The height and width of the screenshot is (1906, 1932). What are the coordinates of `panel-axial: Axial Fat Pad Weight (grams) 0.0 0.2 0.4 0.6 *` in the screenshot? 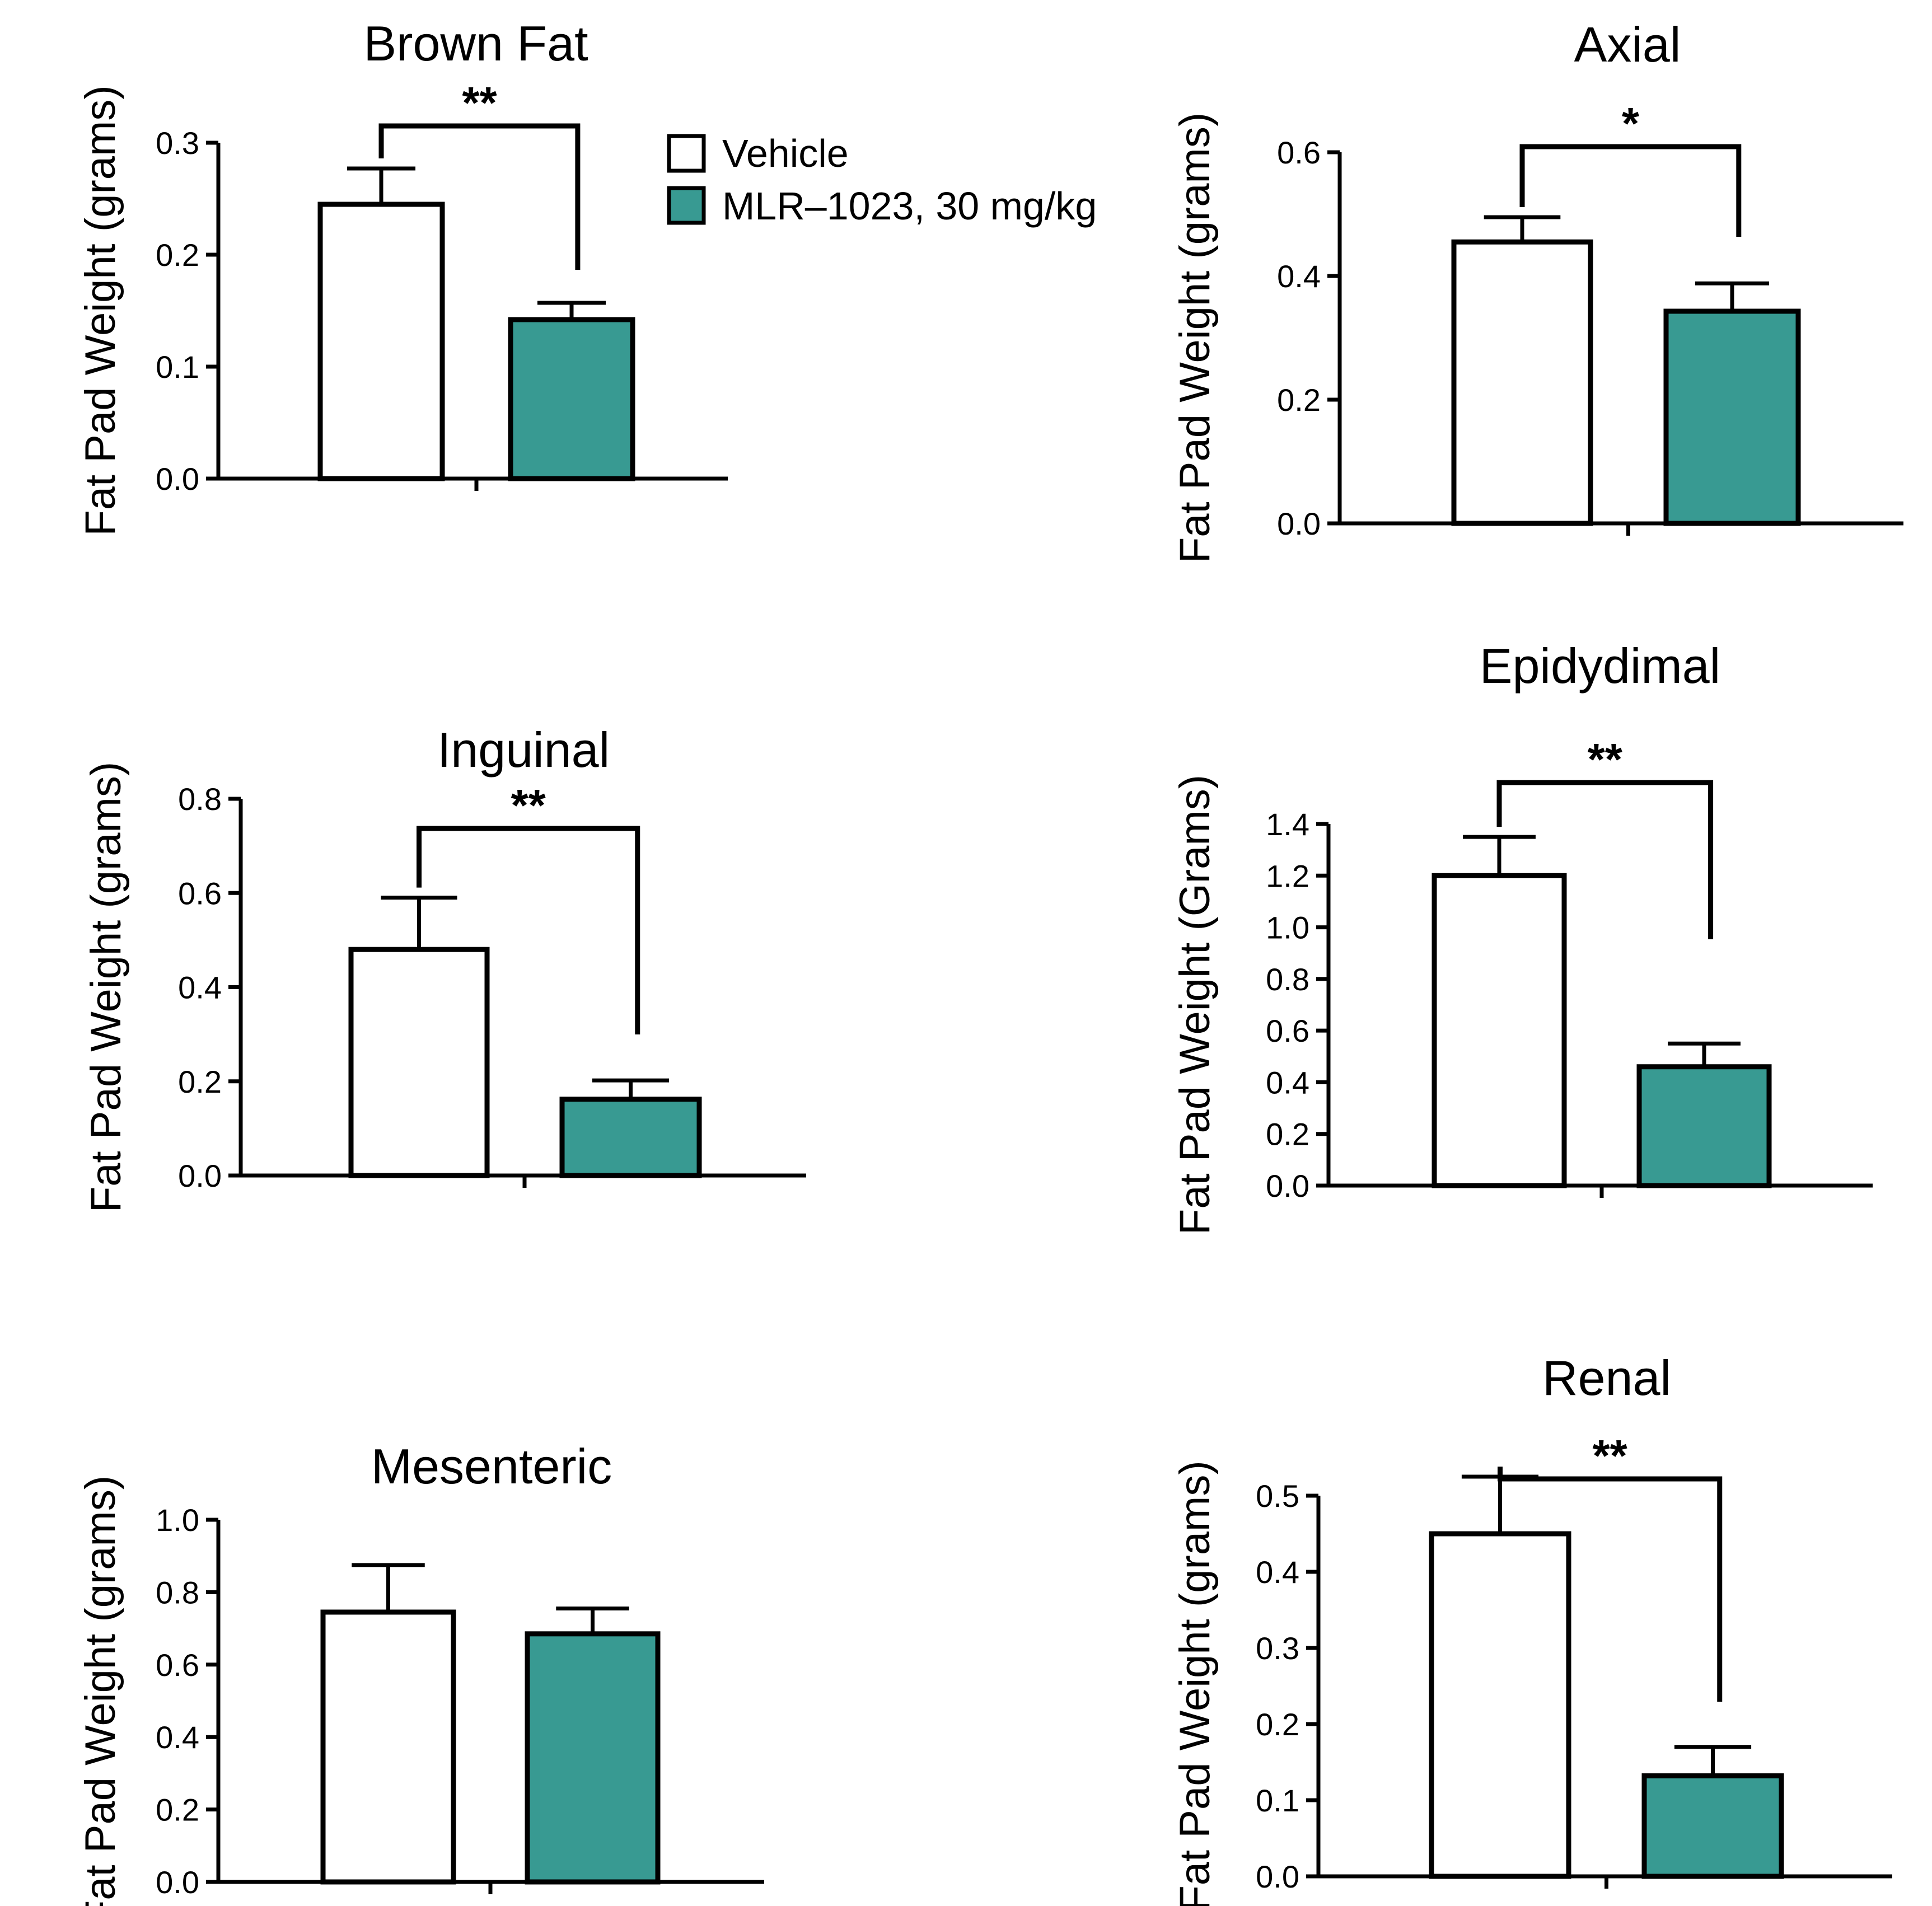 It's located at (1537, 290).